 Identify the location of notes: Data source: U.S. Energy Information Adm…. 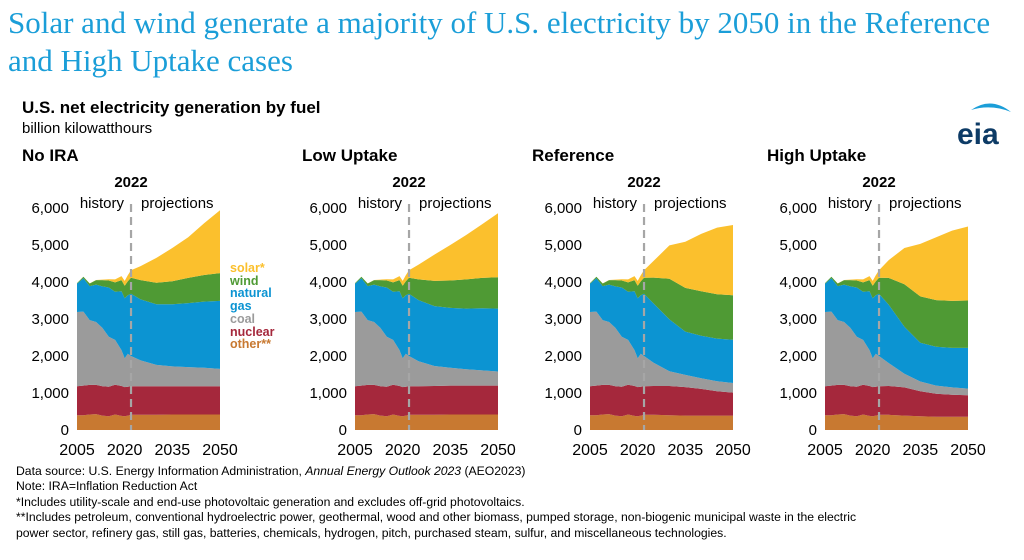
(516, 502).